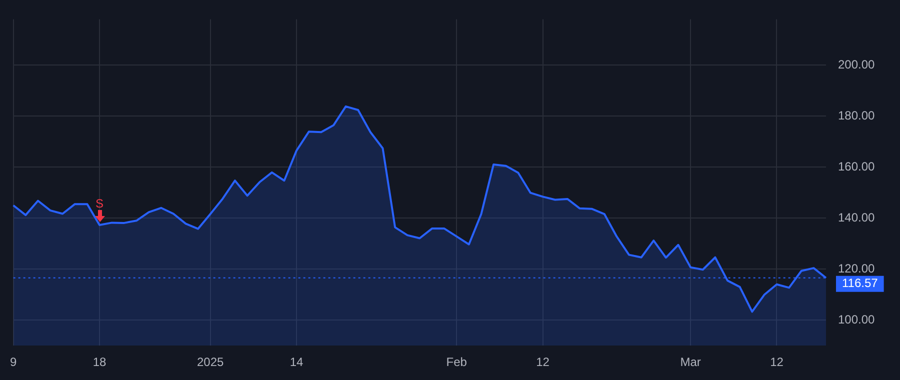  I want to click on ref-line-label: 116.57, so click(860, 283).